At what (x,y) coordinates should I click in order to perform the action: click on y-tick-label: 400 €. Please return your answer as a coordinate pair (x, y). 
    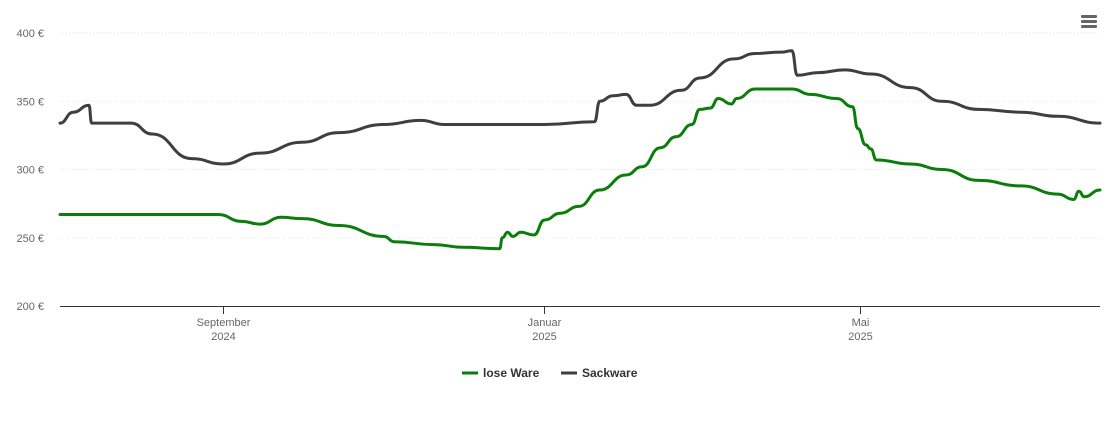
    Looking at the image, I should click on (30, 34).